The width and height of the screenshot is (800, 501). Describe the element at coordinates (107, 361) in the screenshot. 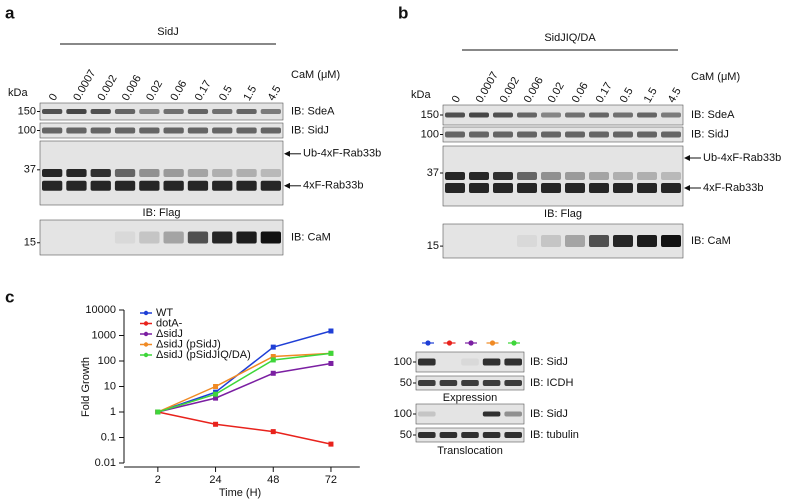

I see `y-tick-label: 100` at that location.